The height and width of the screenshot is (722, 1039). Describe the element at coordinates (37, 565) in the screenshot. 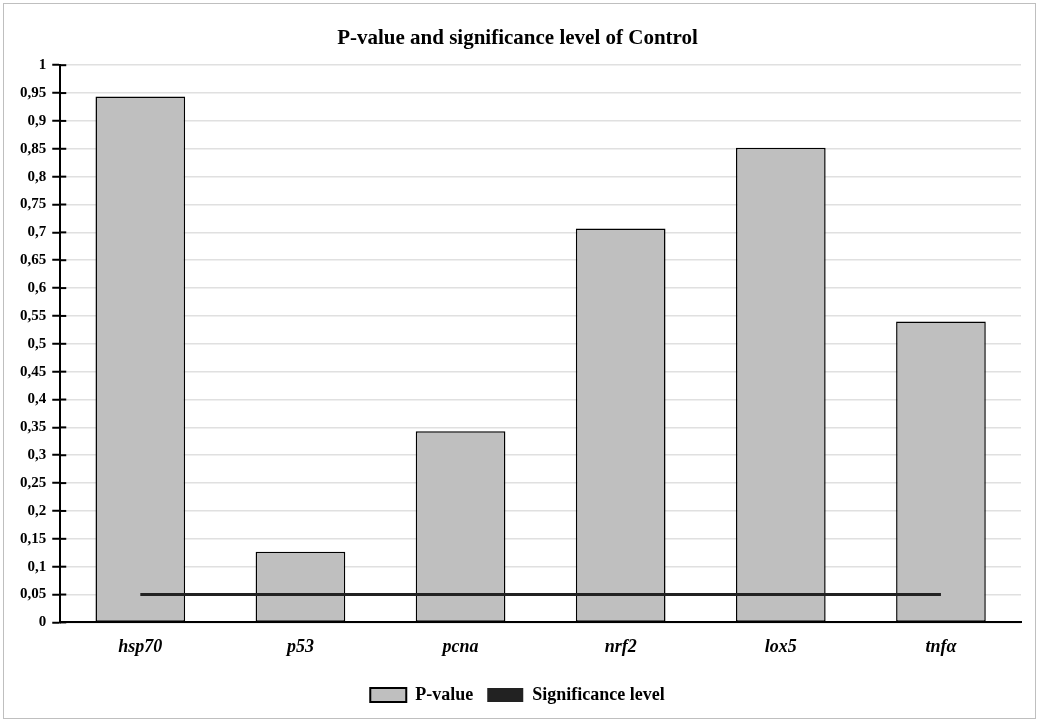

I see `y-tick-label: 0,1` at that location.